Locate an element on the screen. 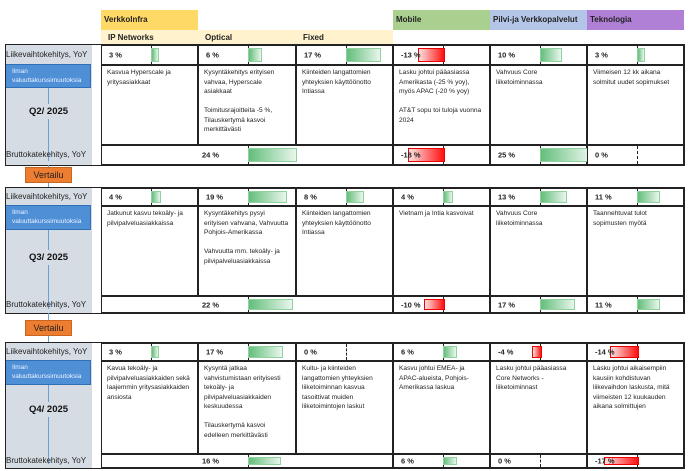  value-label: 17 % is located at coordinates (507, 304).